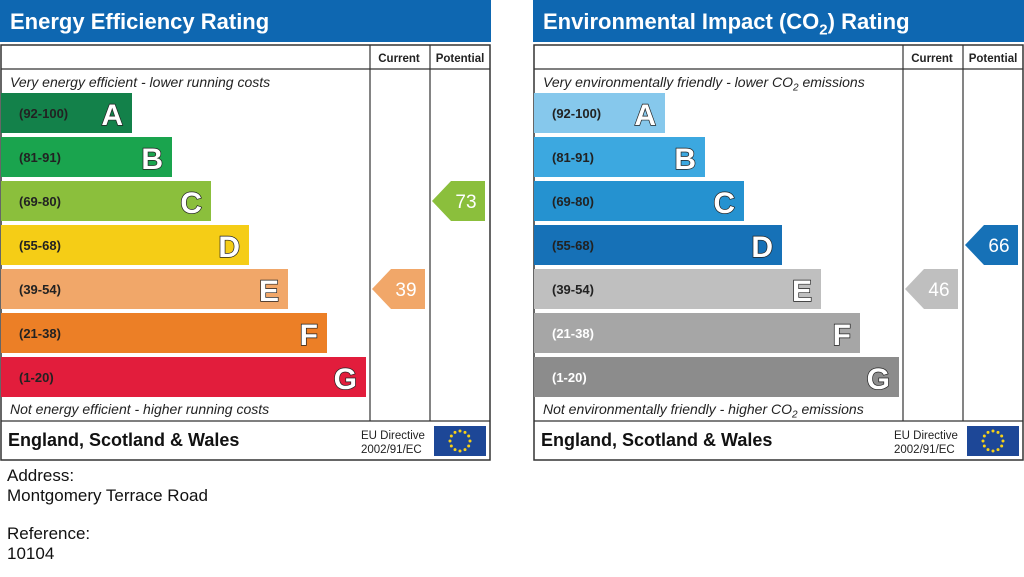 This screenshot has width=1024, height=577. What do you see at coordinates (106, 201) in the screenshot?
I see `energy-band-C` at bounding box center [106, 201].